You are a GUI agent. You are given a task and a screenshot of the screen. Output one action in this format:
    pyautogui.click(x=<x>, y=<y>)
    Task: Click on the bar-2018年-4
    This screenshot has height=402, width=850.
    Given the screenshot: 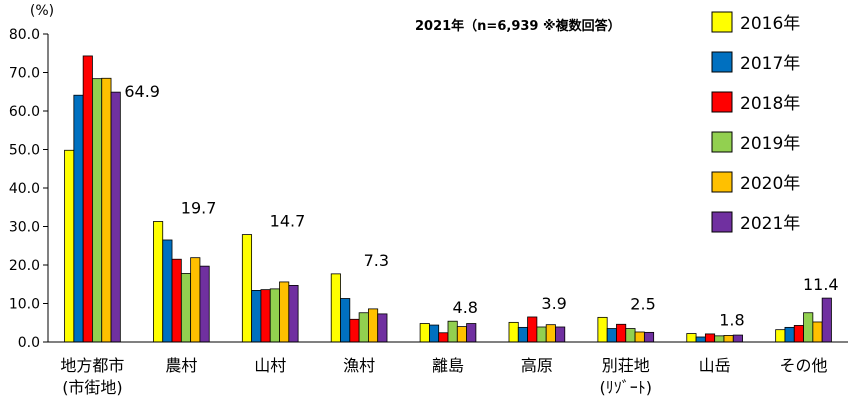 What is the action you would take?
    pyautogui.click(x=443, y=337)
    